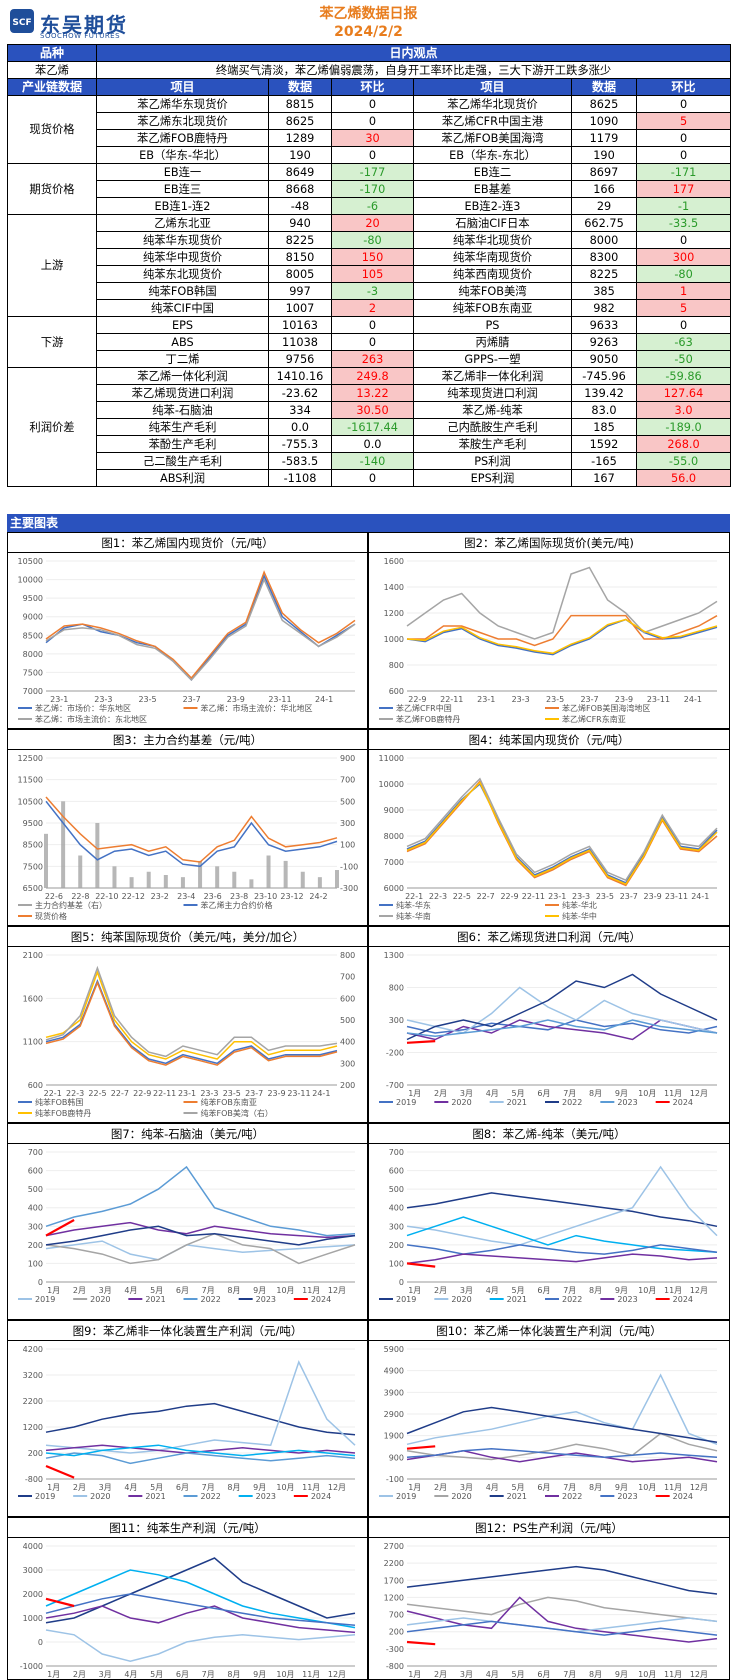  I want to click on y-tick-label: 1600, so click(394, 561).